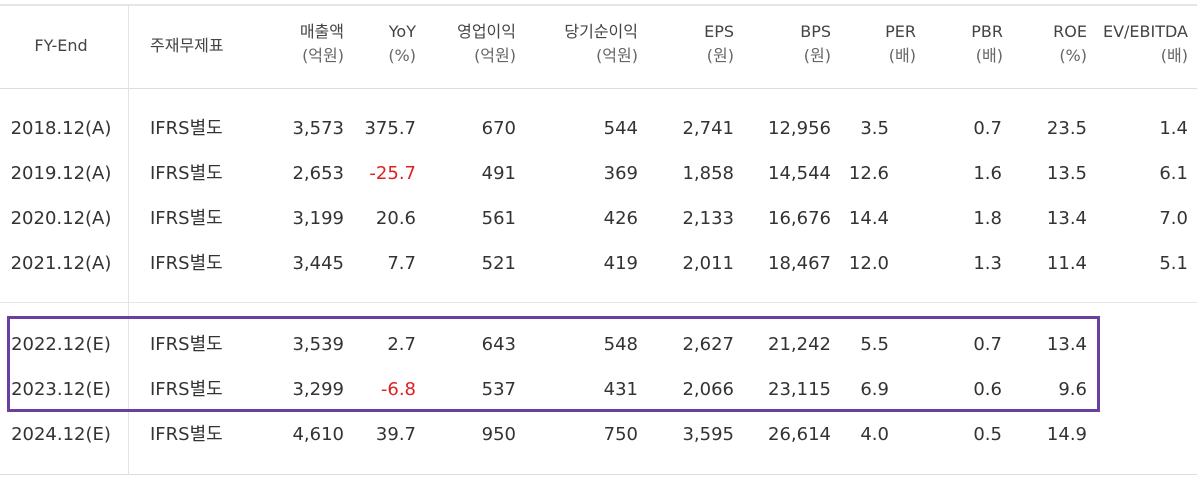 The width and height of the screenshot is (1197, 481). I want to click on cell-net: 426, so click(620, 218).